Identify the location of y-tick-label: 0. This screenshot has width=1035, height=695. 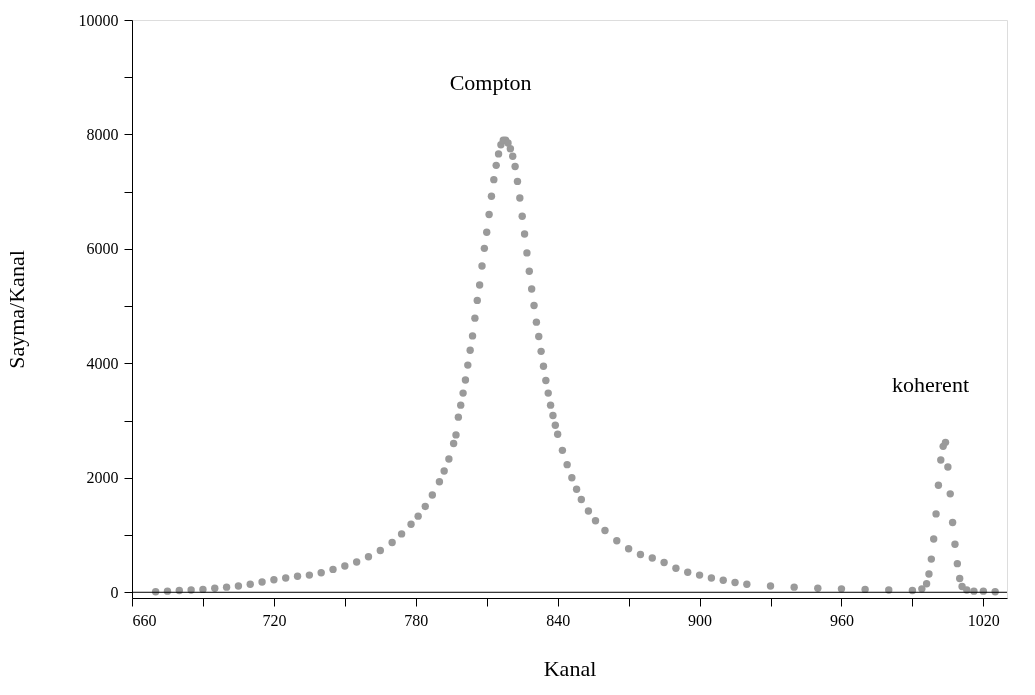
(114, 592).